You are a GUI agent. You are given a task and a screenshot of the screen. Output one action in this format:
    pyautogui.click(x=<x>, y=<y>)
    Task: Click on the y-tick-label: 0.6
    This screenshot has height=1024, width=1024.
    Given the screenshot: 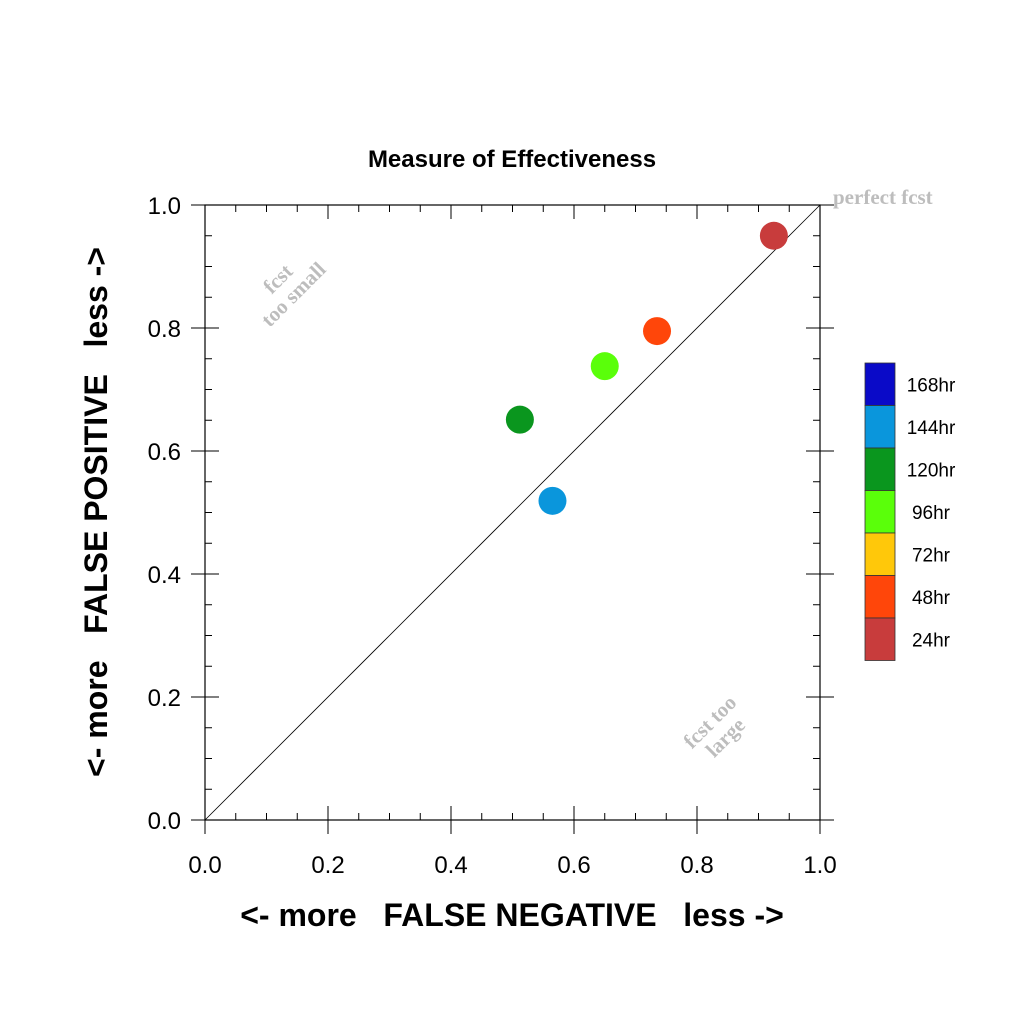 What is the action you would take?
    pyautogui.click(x=164, y=452)
    